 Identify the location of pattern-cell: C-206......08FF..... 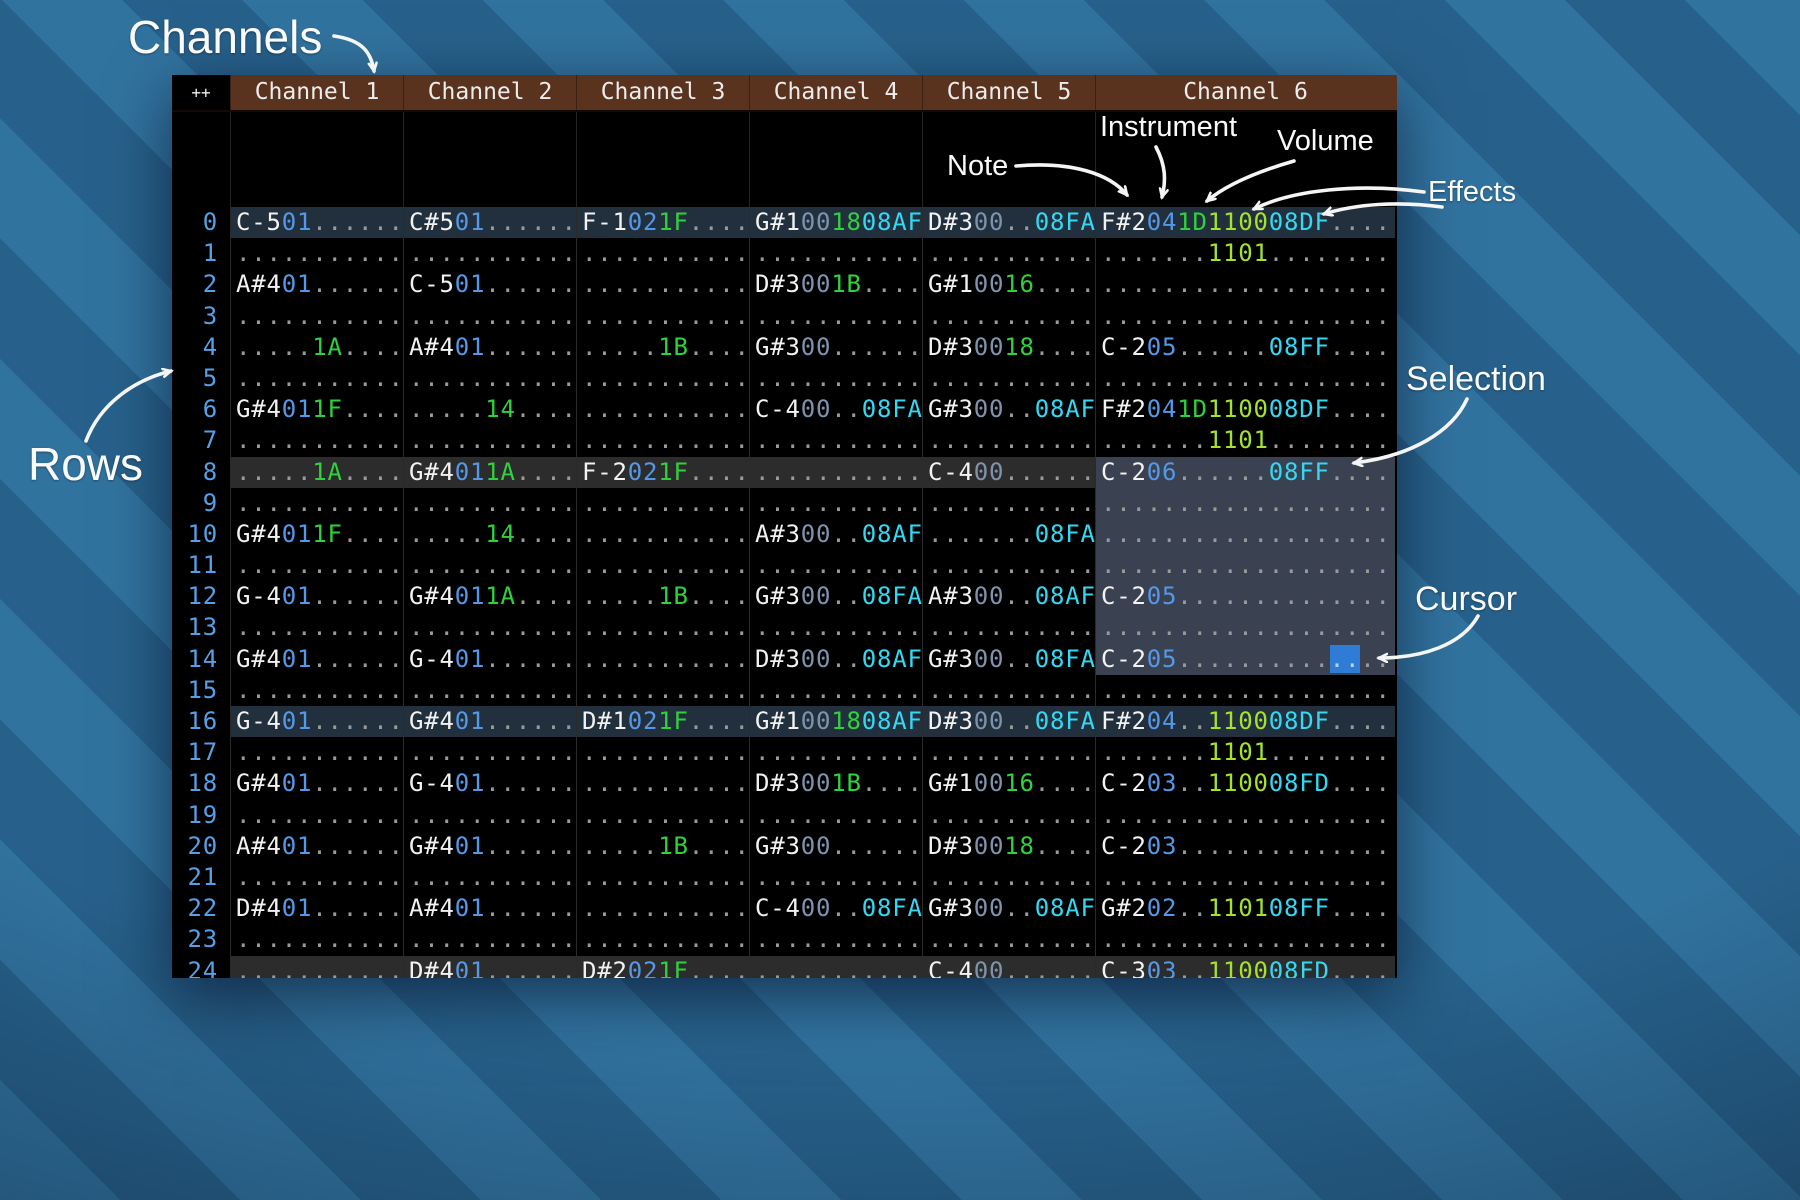
(1245, 472).